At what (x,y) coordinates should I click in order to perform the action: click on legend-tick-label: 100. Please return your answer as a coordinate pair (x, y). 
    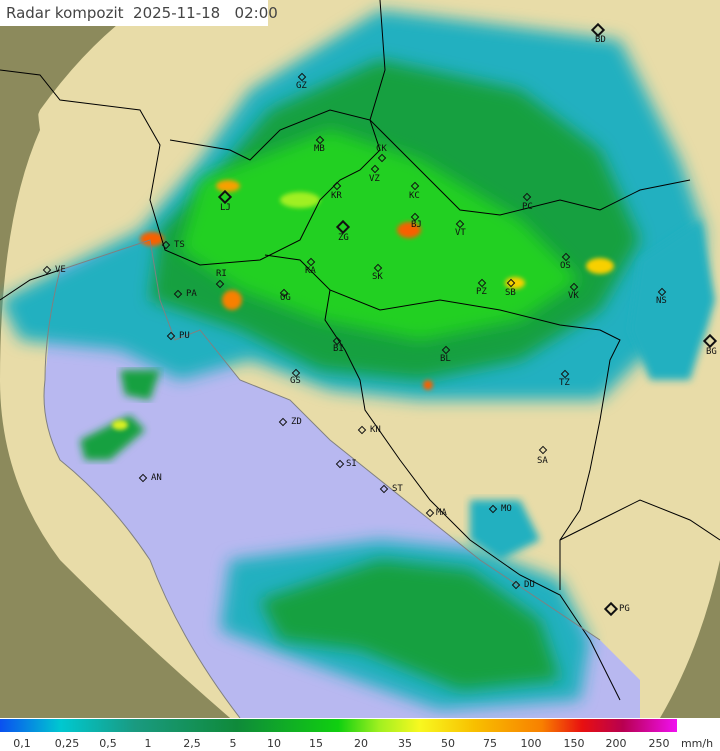
    Looking at the image, I should click on (531, 743).